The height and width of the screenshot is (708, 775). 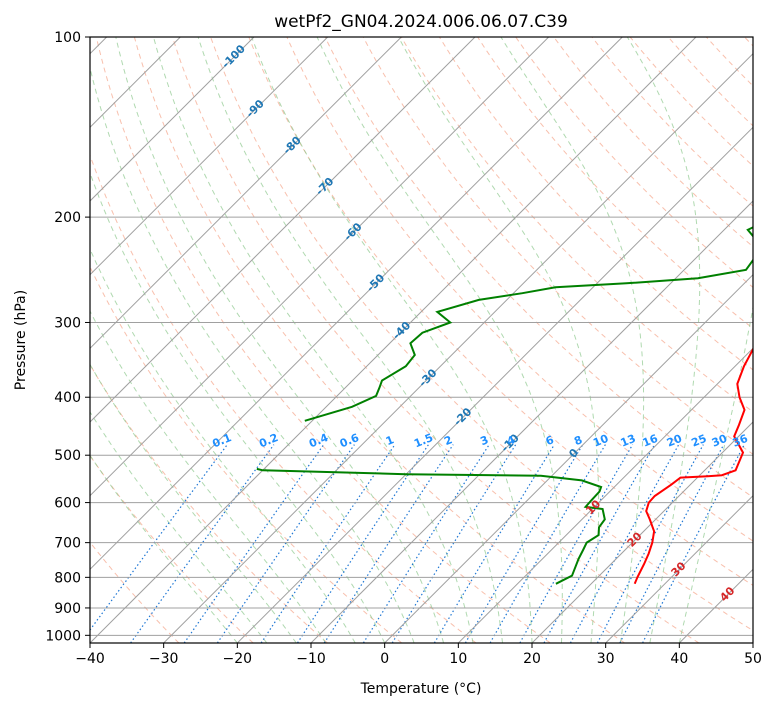 I want to click on mixing-ratio-label: 0.4, so click(x=318, y=440).